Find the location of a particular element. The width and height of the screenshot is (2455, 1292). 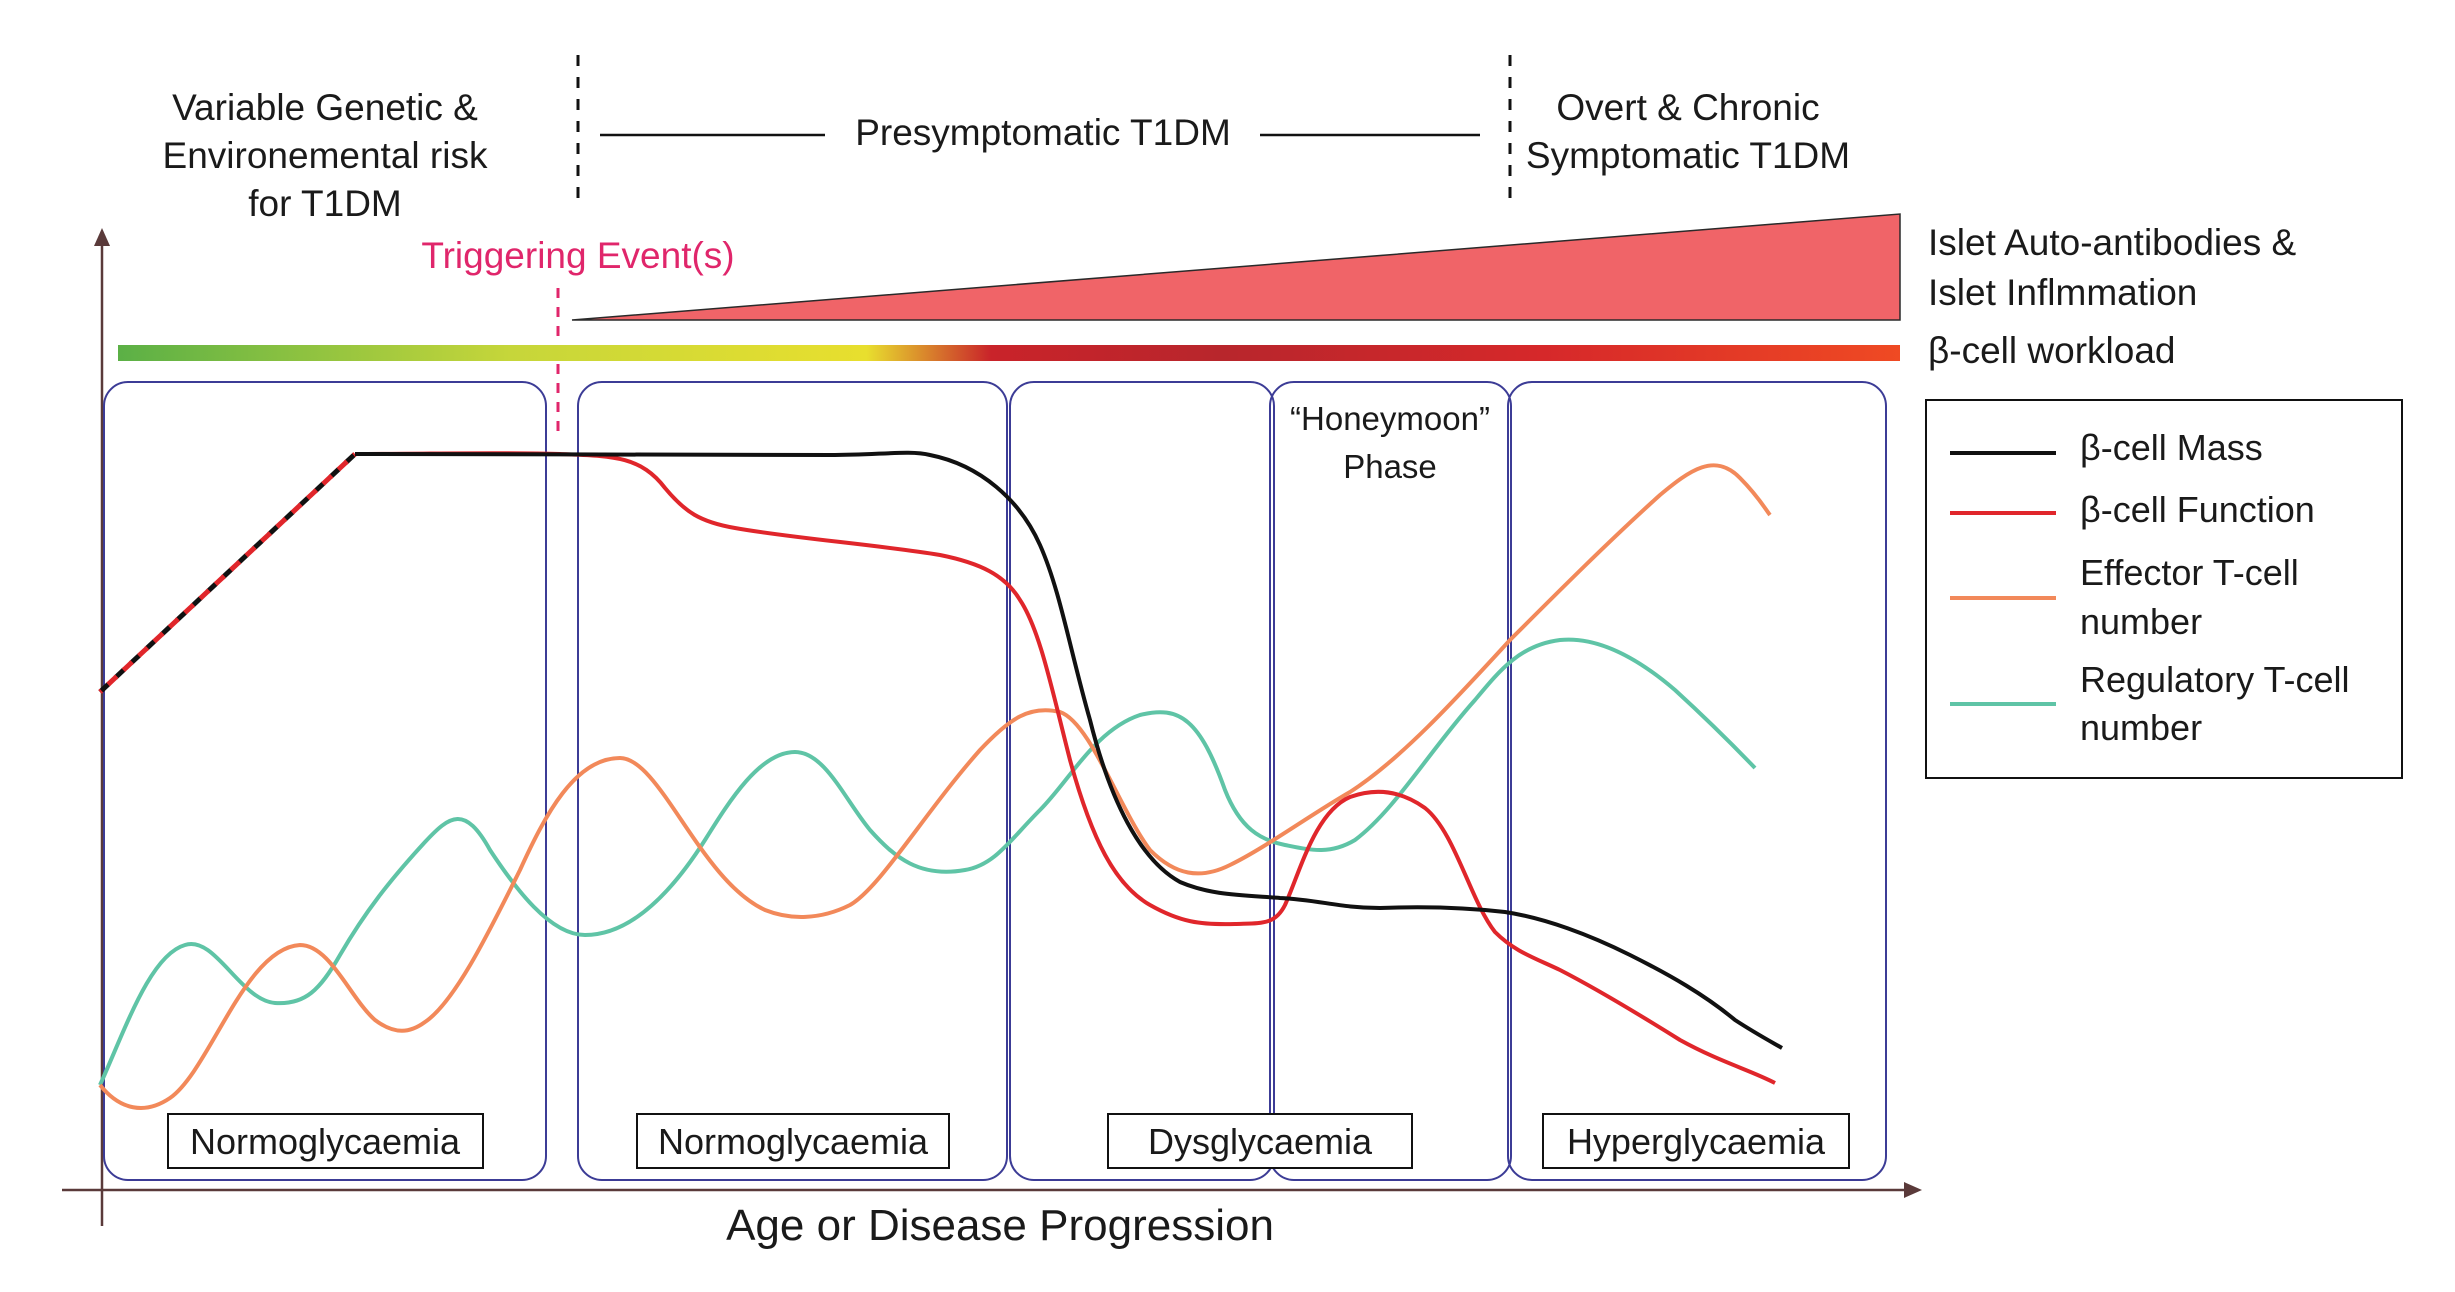

header-left-line3: for T1DM is located at coordinates (325, 203).